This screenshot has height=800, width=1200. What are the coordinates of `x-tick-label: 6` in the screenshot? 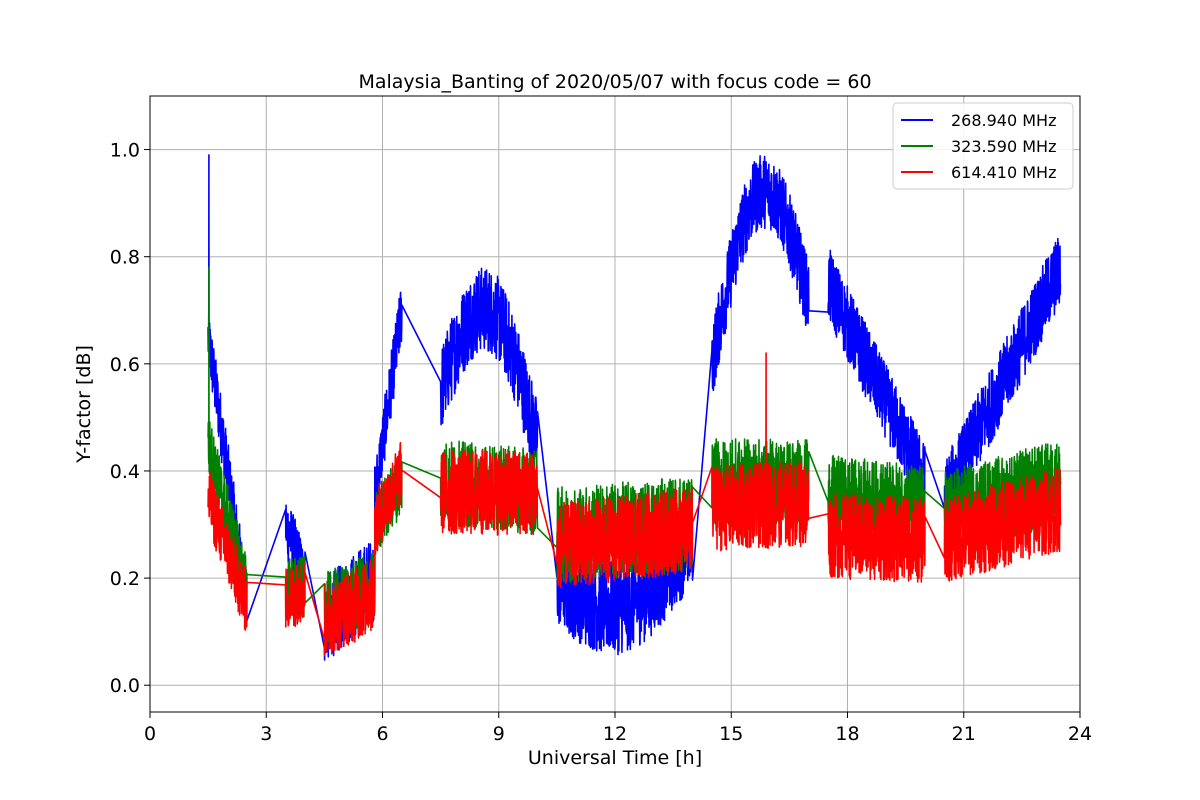 It's located at (382, 734).